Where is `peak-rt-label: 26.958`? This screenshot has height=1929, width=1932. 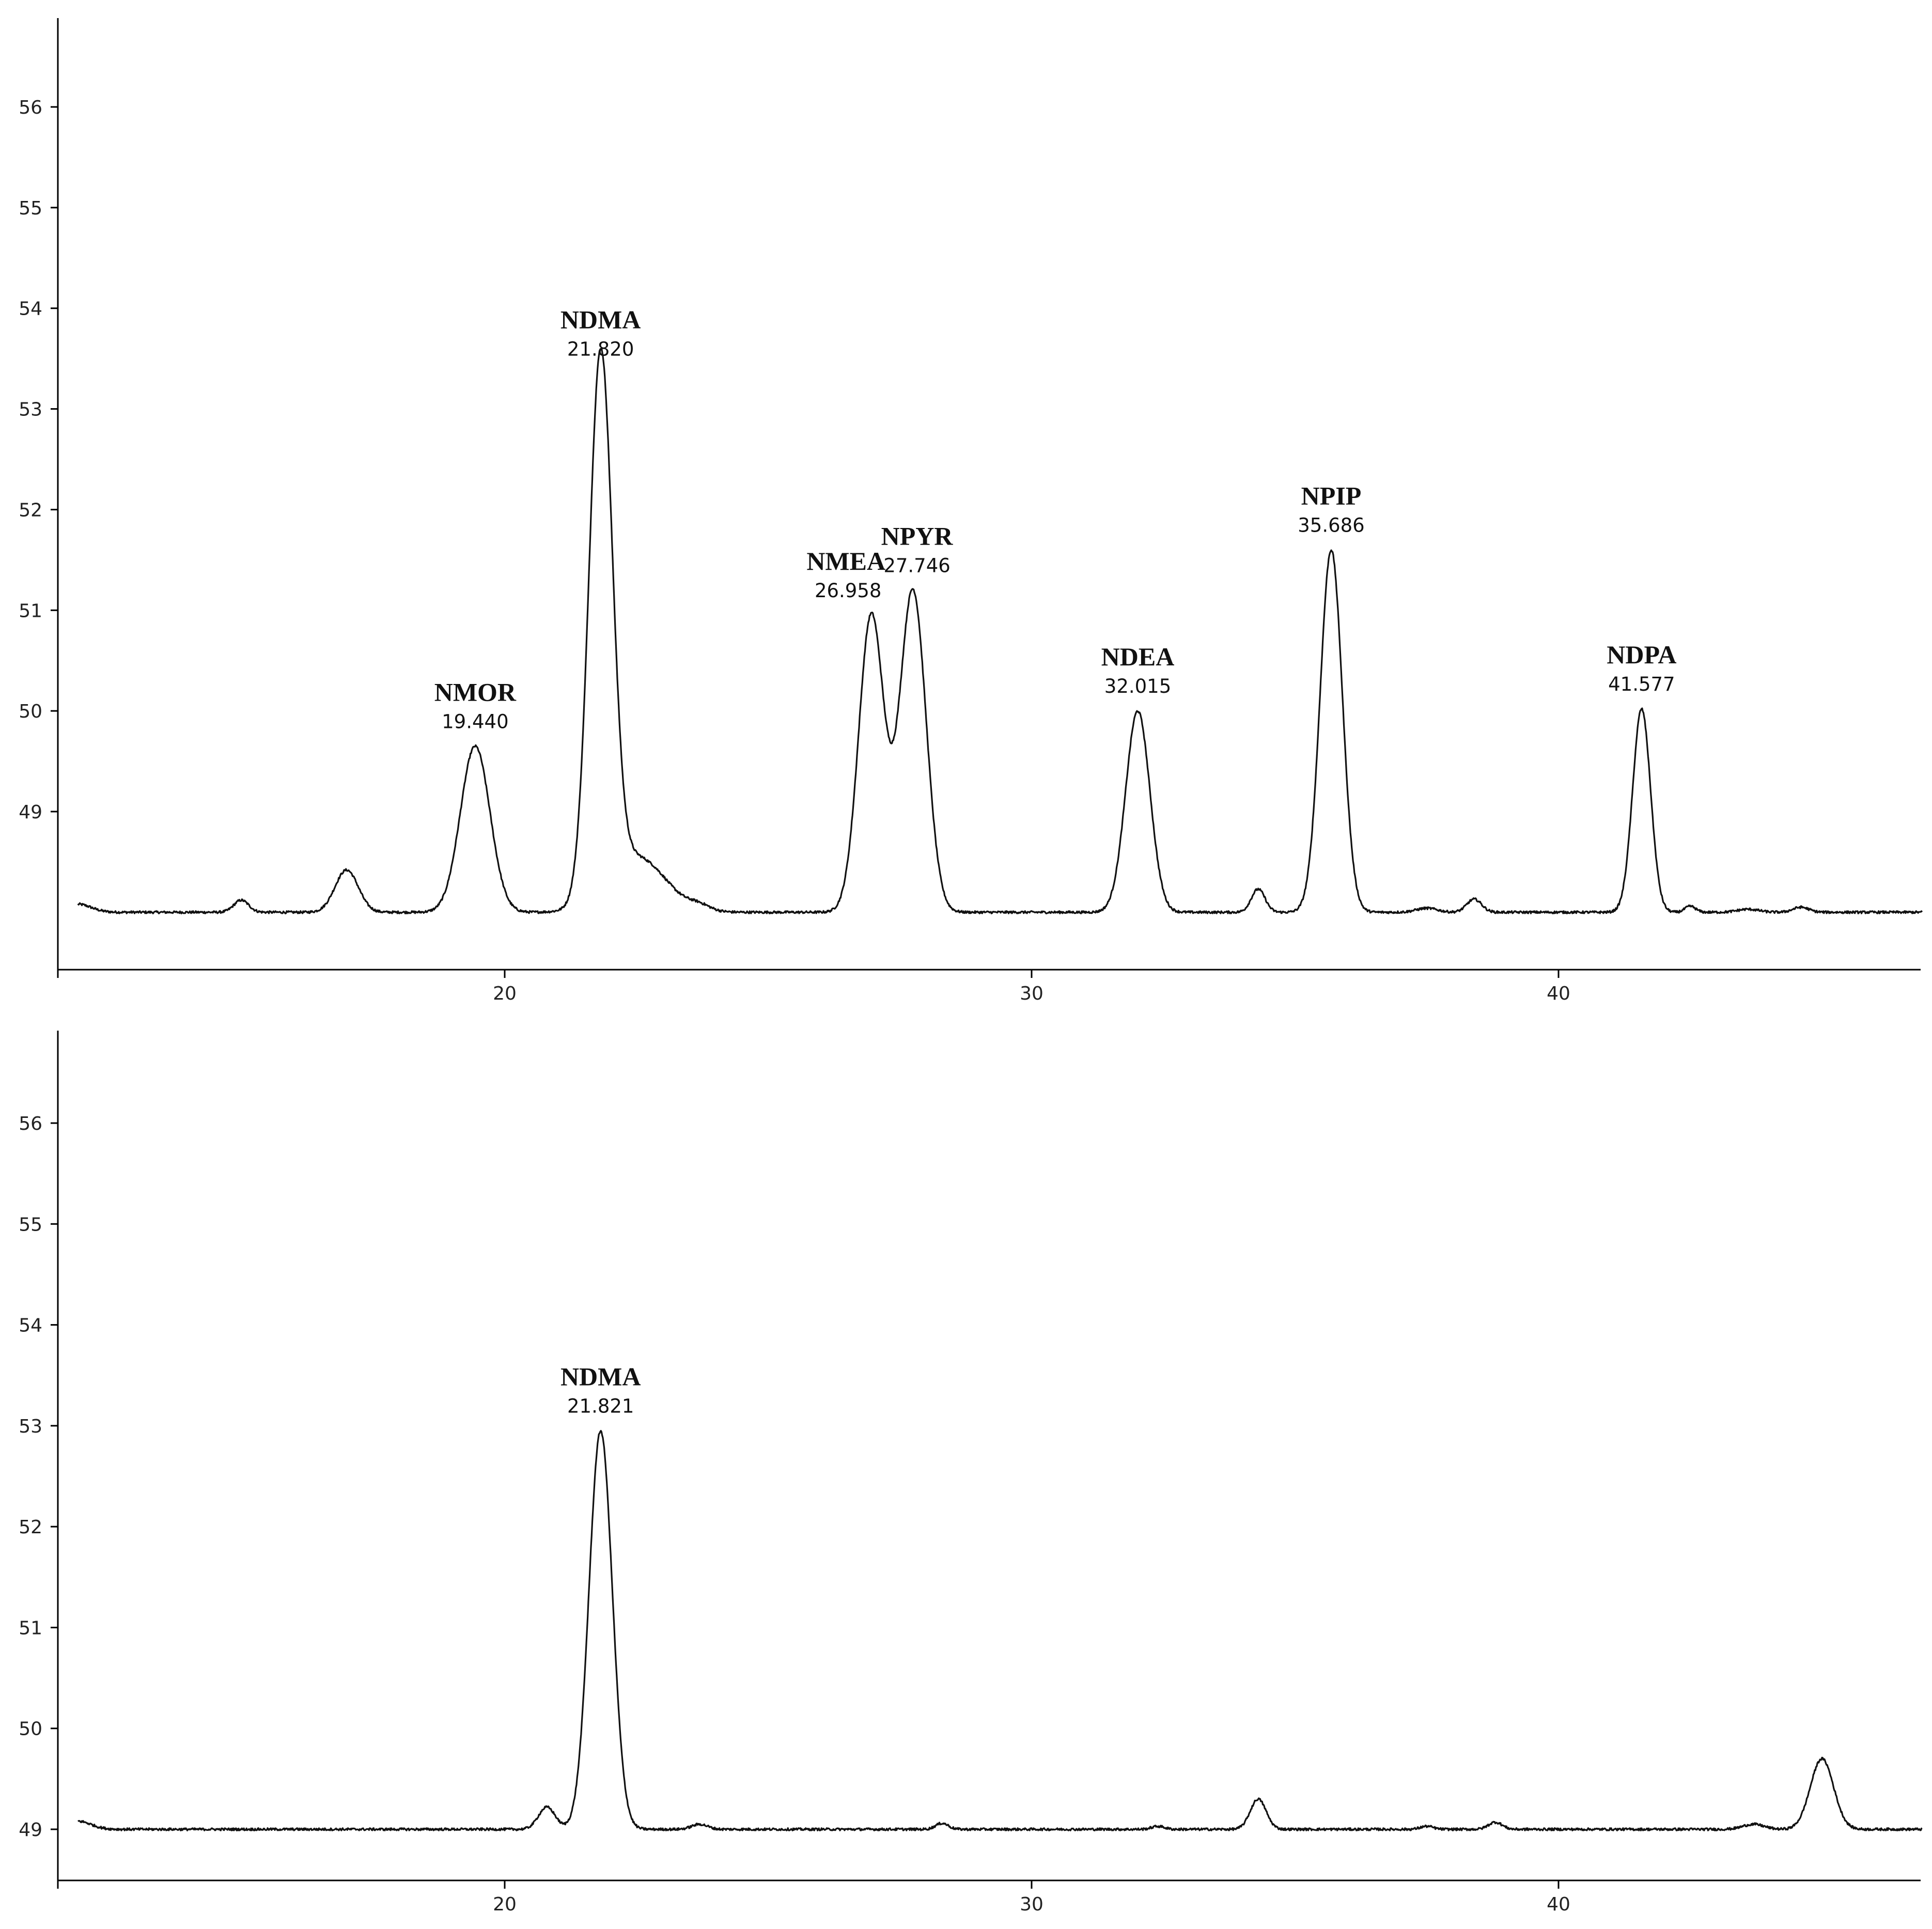
peak-rt-label: 26.958 is located at coordinates (848, 591).